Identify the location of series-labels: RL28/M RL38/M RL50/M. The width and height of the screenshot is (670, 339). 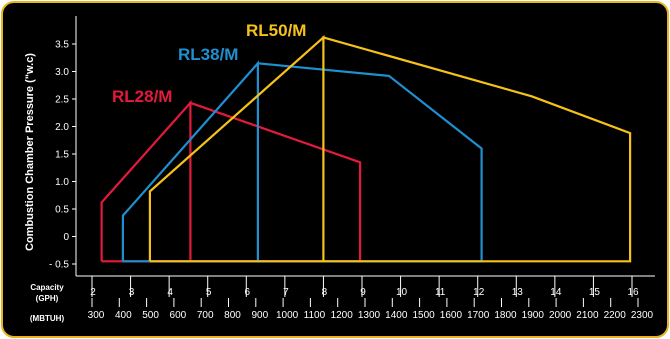
(209, 63).